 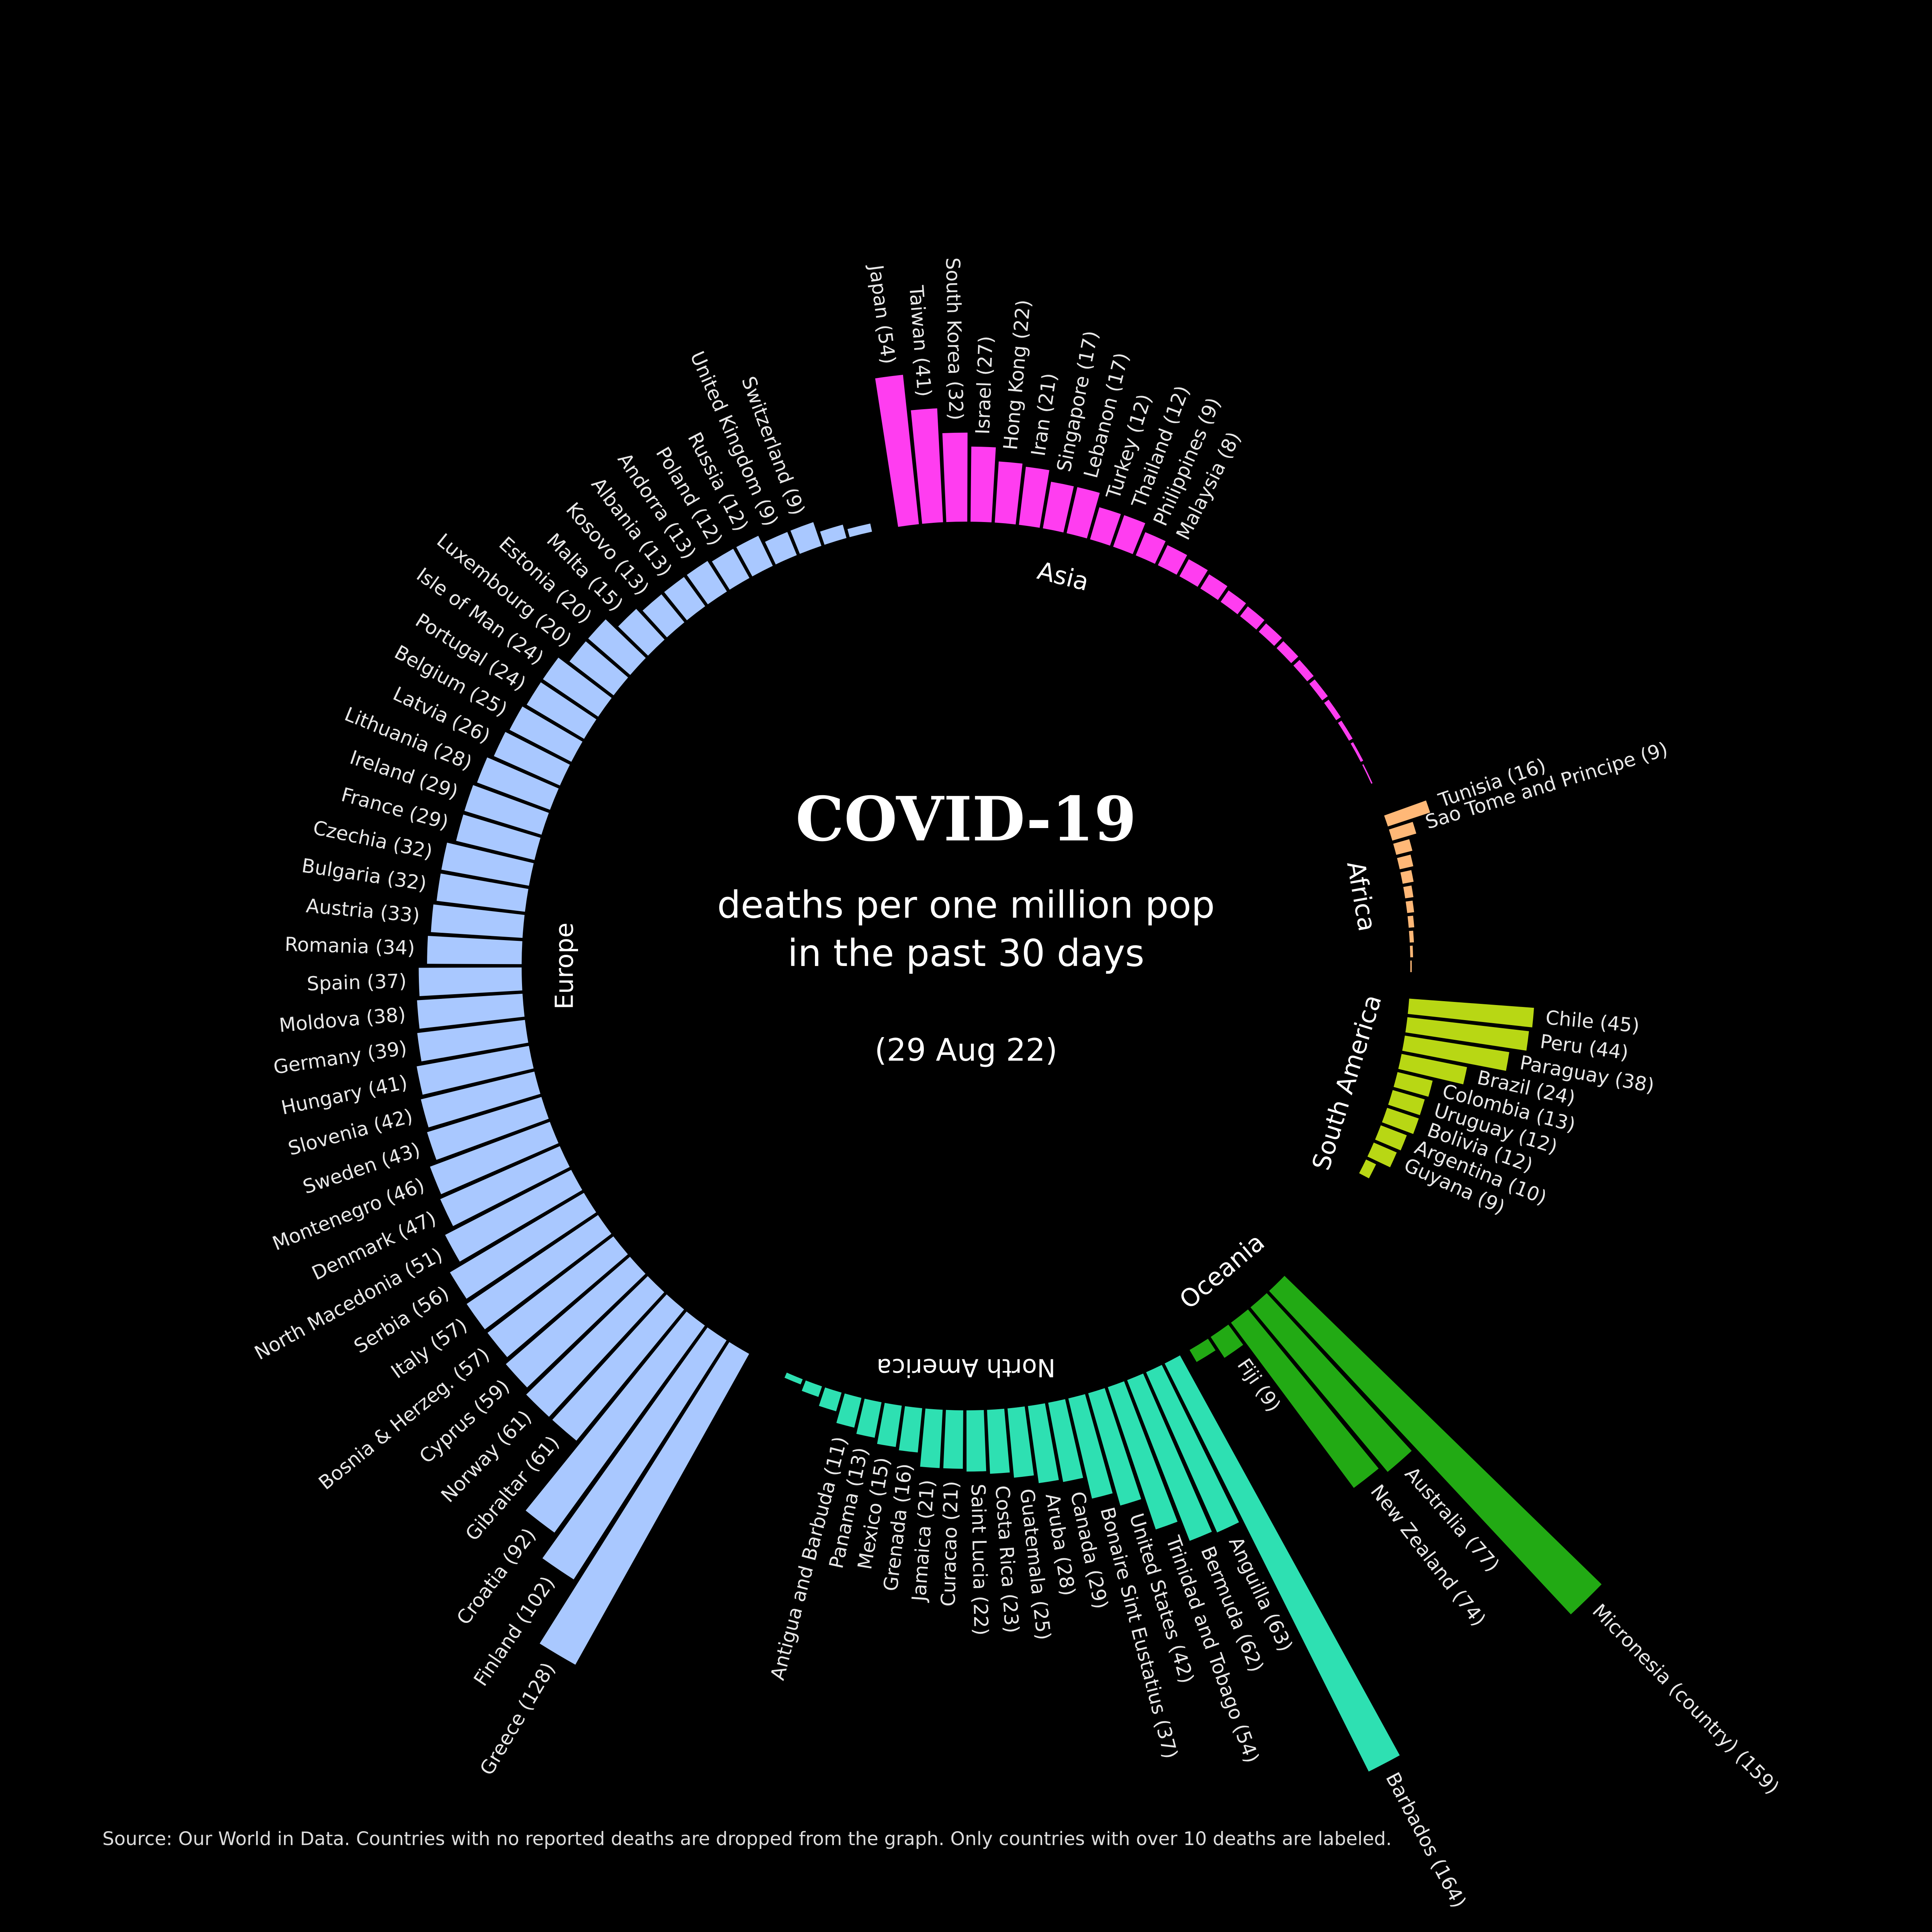 I want to click on chart-subtitle-line1: deaths per one million pop, so click(x=966, y=905).